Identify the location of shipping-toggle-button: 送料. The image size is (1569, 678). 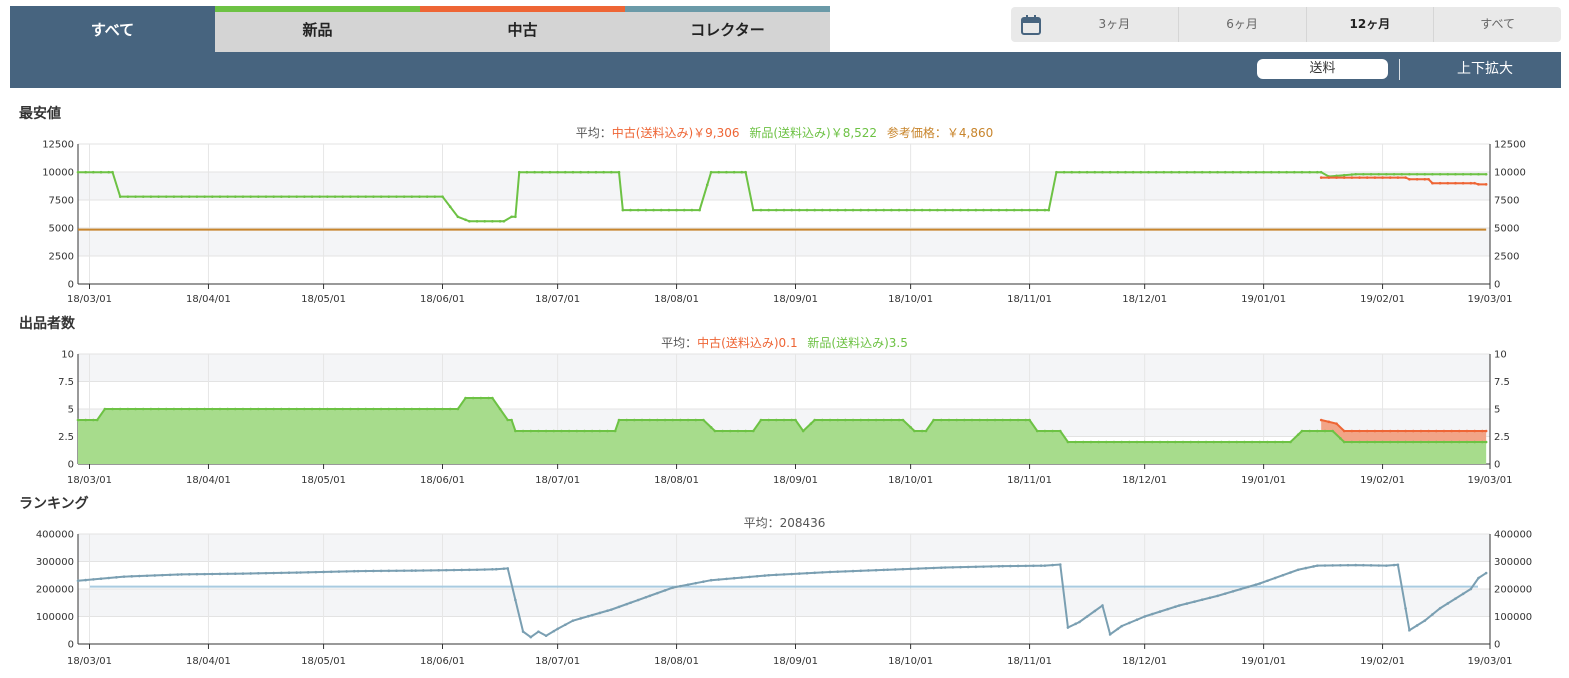
(1322, 69).